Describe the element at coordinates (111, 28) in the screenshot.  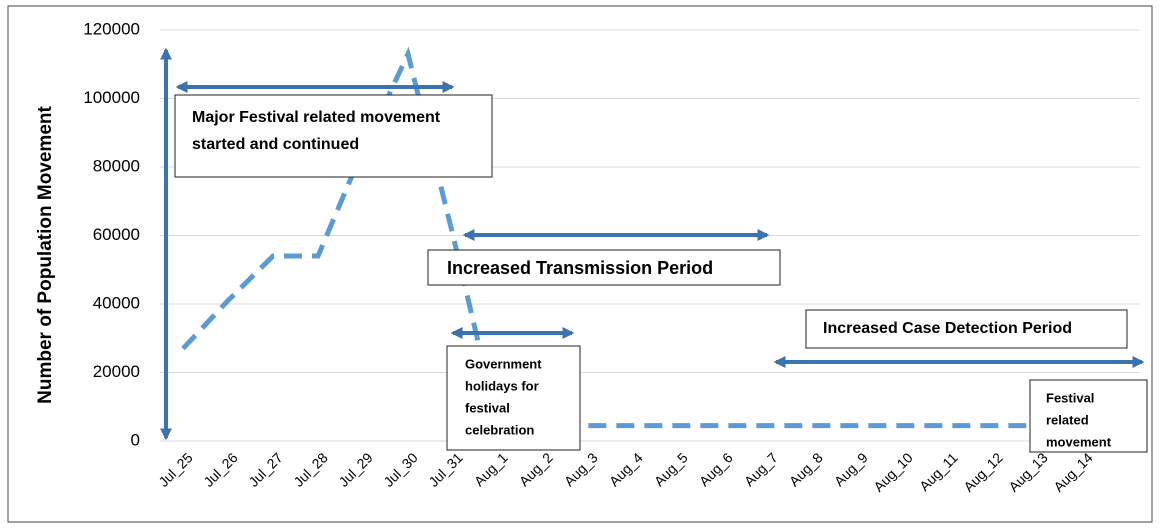
I see `y-tick-label: 120000` at that location.